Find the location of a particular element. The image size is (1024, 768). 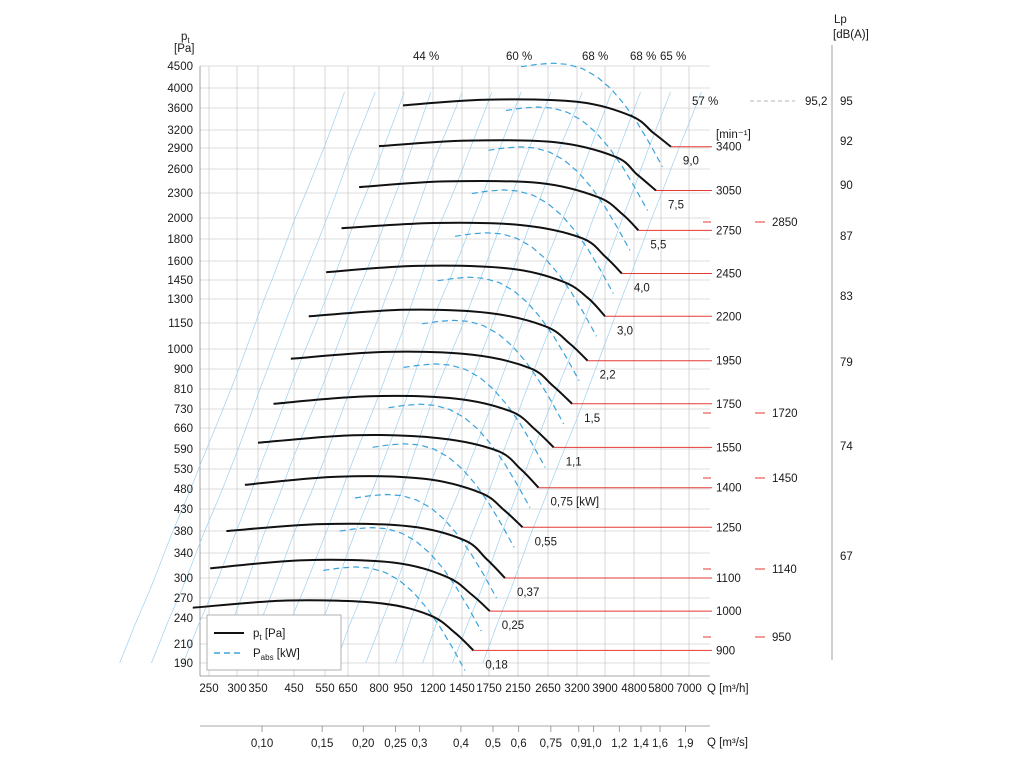

lp-tick-label: 67 is located at coordinates (846, 557).